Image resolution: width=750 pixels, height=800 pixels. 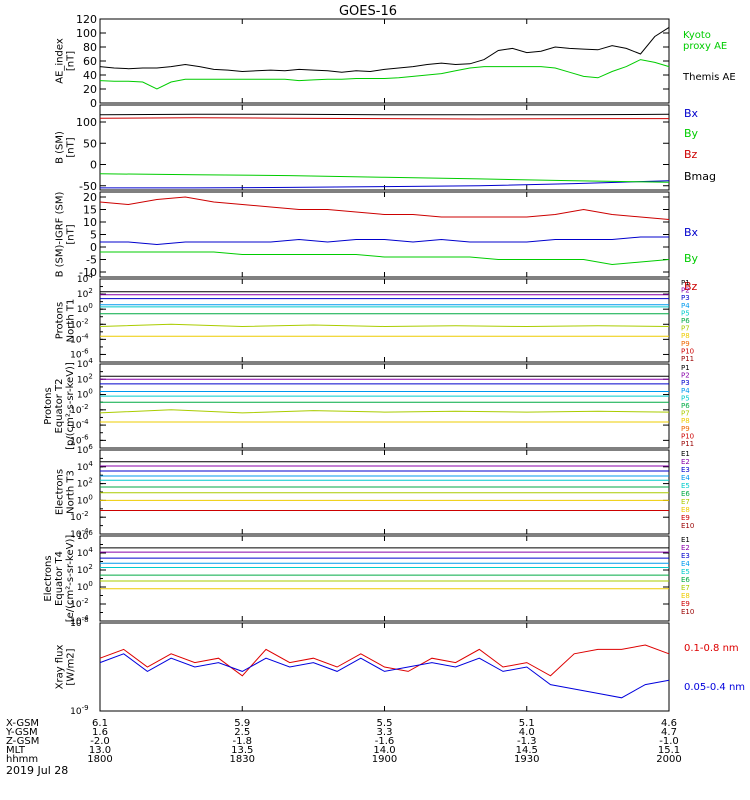 What do you see at coordinates (685, 510) in the screenshot?
I see `legend-label: E8` at bounding box center [685, 510].